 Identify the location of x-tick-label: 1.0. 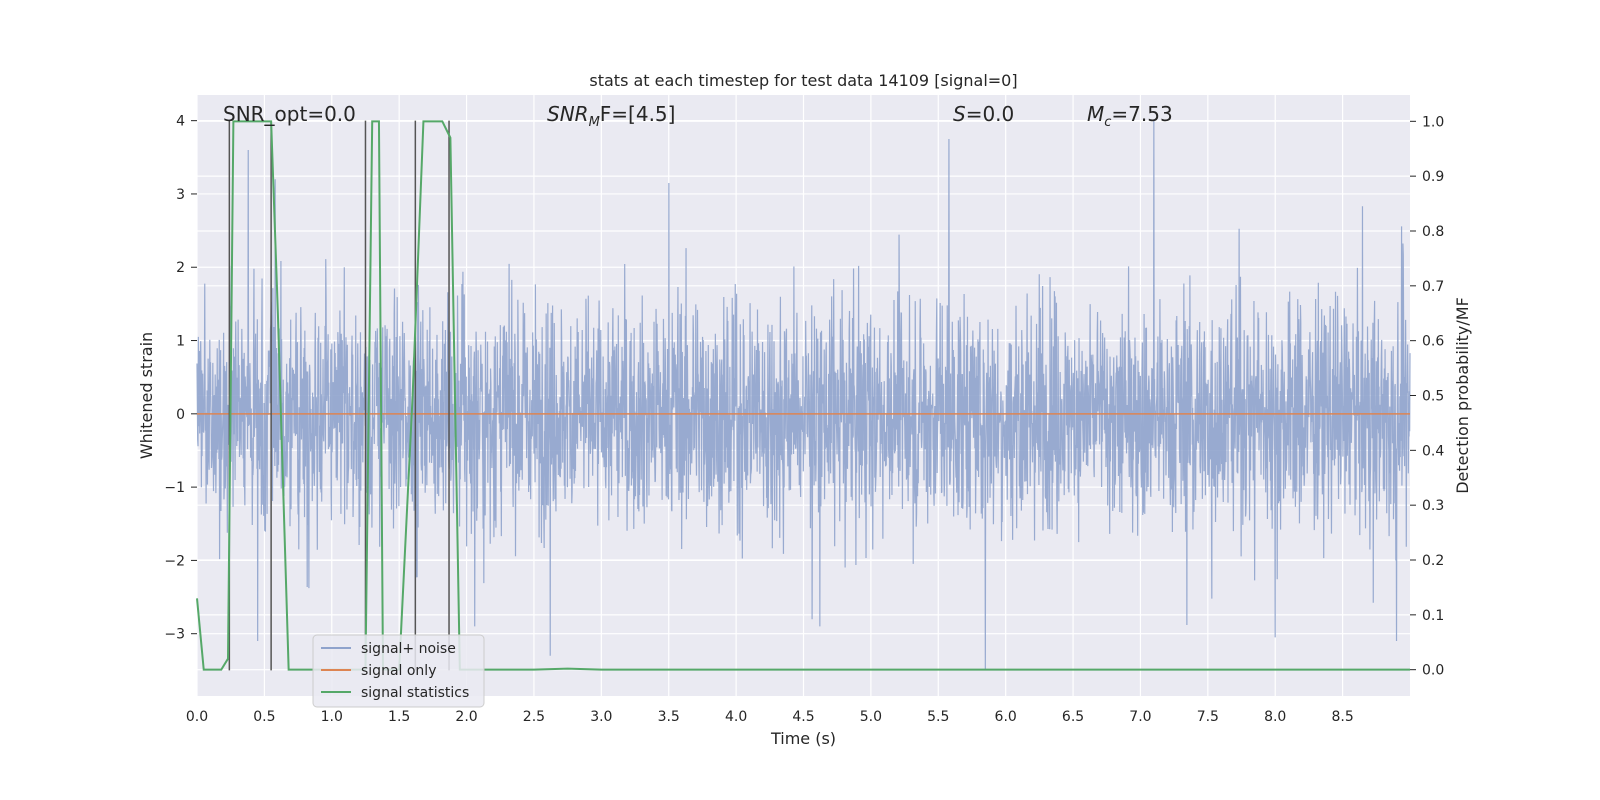
(332, 717).